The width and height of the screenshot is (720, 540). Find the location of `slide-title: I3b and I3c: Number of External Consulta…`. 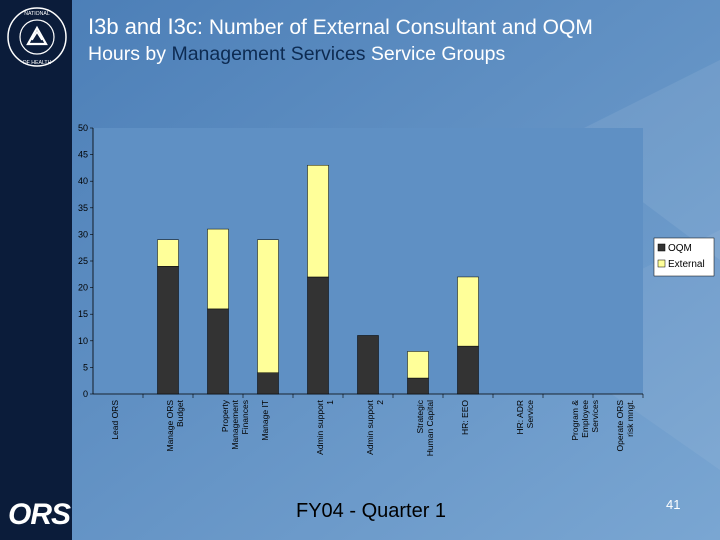

slide-title: I3b and I3c: Number of External Consulta… is located at coordinates (398, 40).